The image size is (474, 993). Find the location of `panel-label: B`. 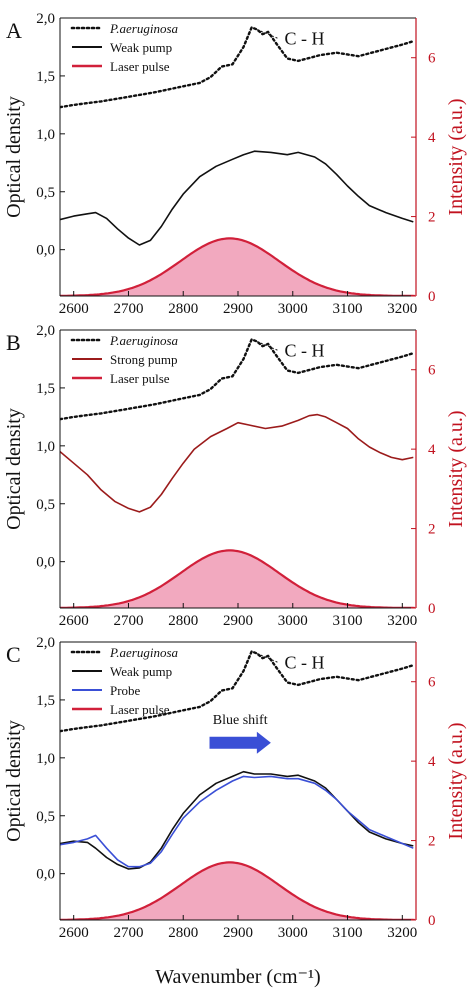

panel-label: B is located at coordinates (13, 342).